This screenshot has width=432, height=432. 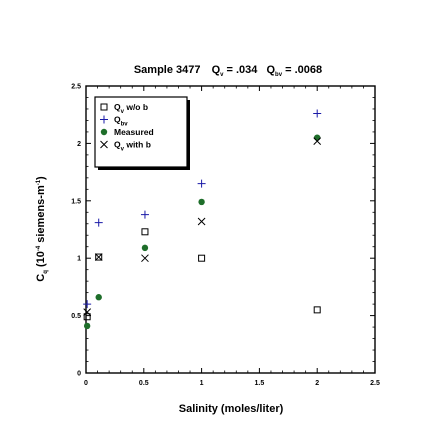 I want to click on y-axis-title-exp2: -1, so click(x=39, y=182).